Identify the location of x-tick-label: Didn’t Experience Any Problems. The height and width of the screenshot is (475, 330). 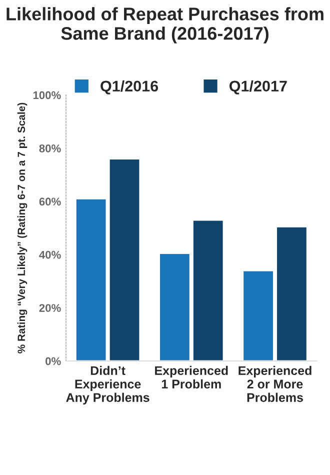
(108, 385).